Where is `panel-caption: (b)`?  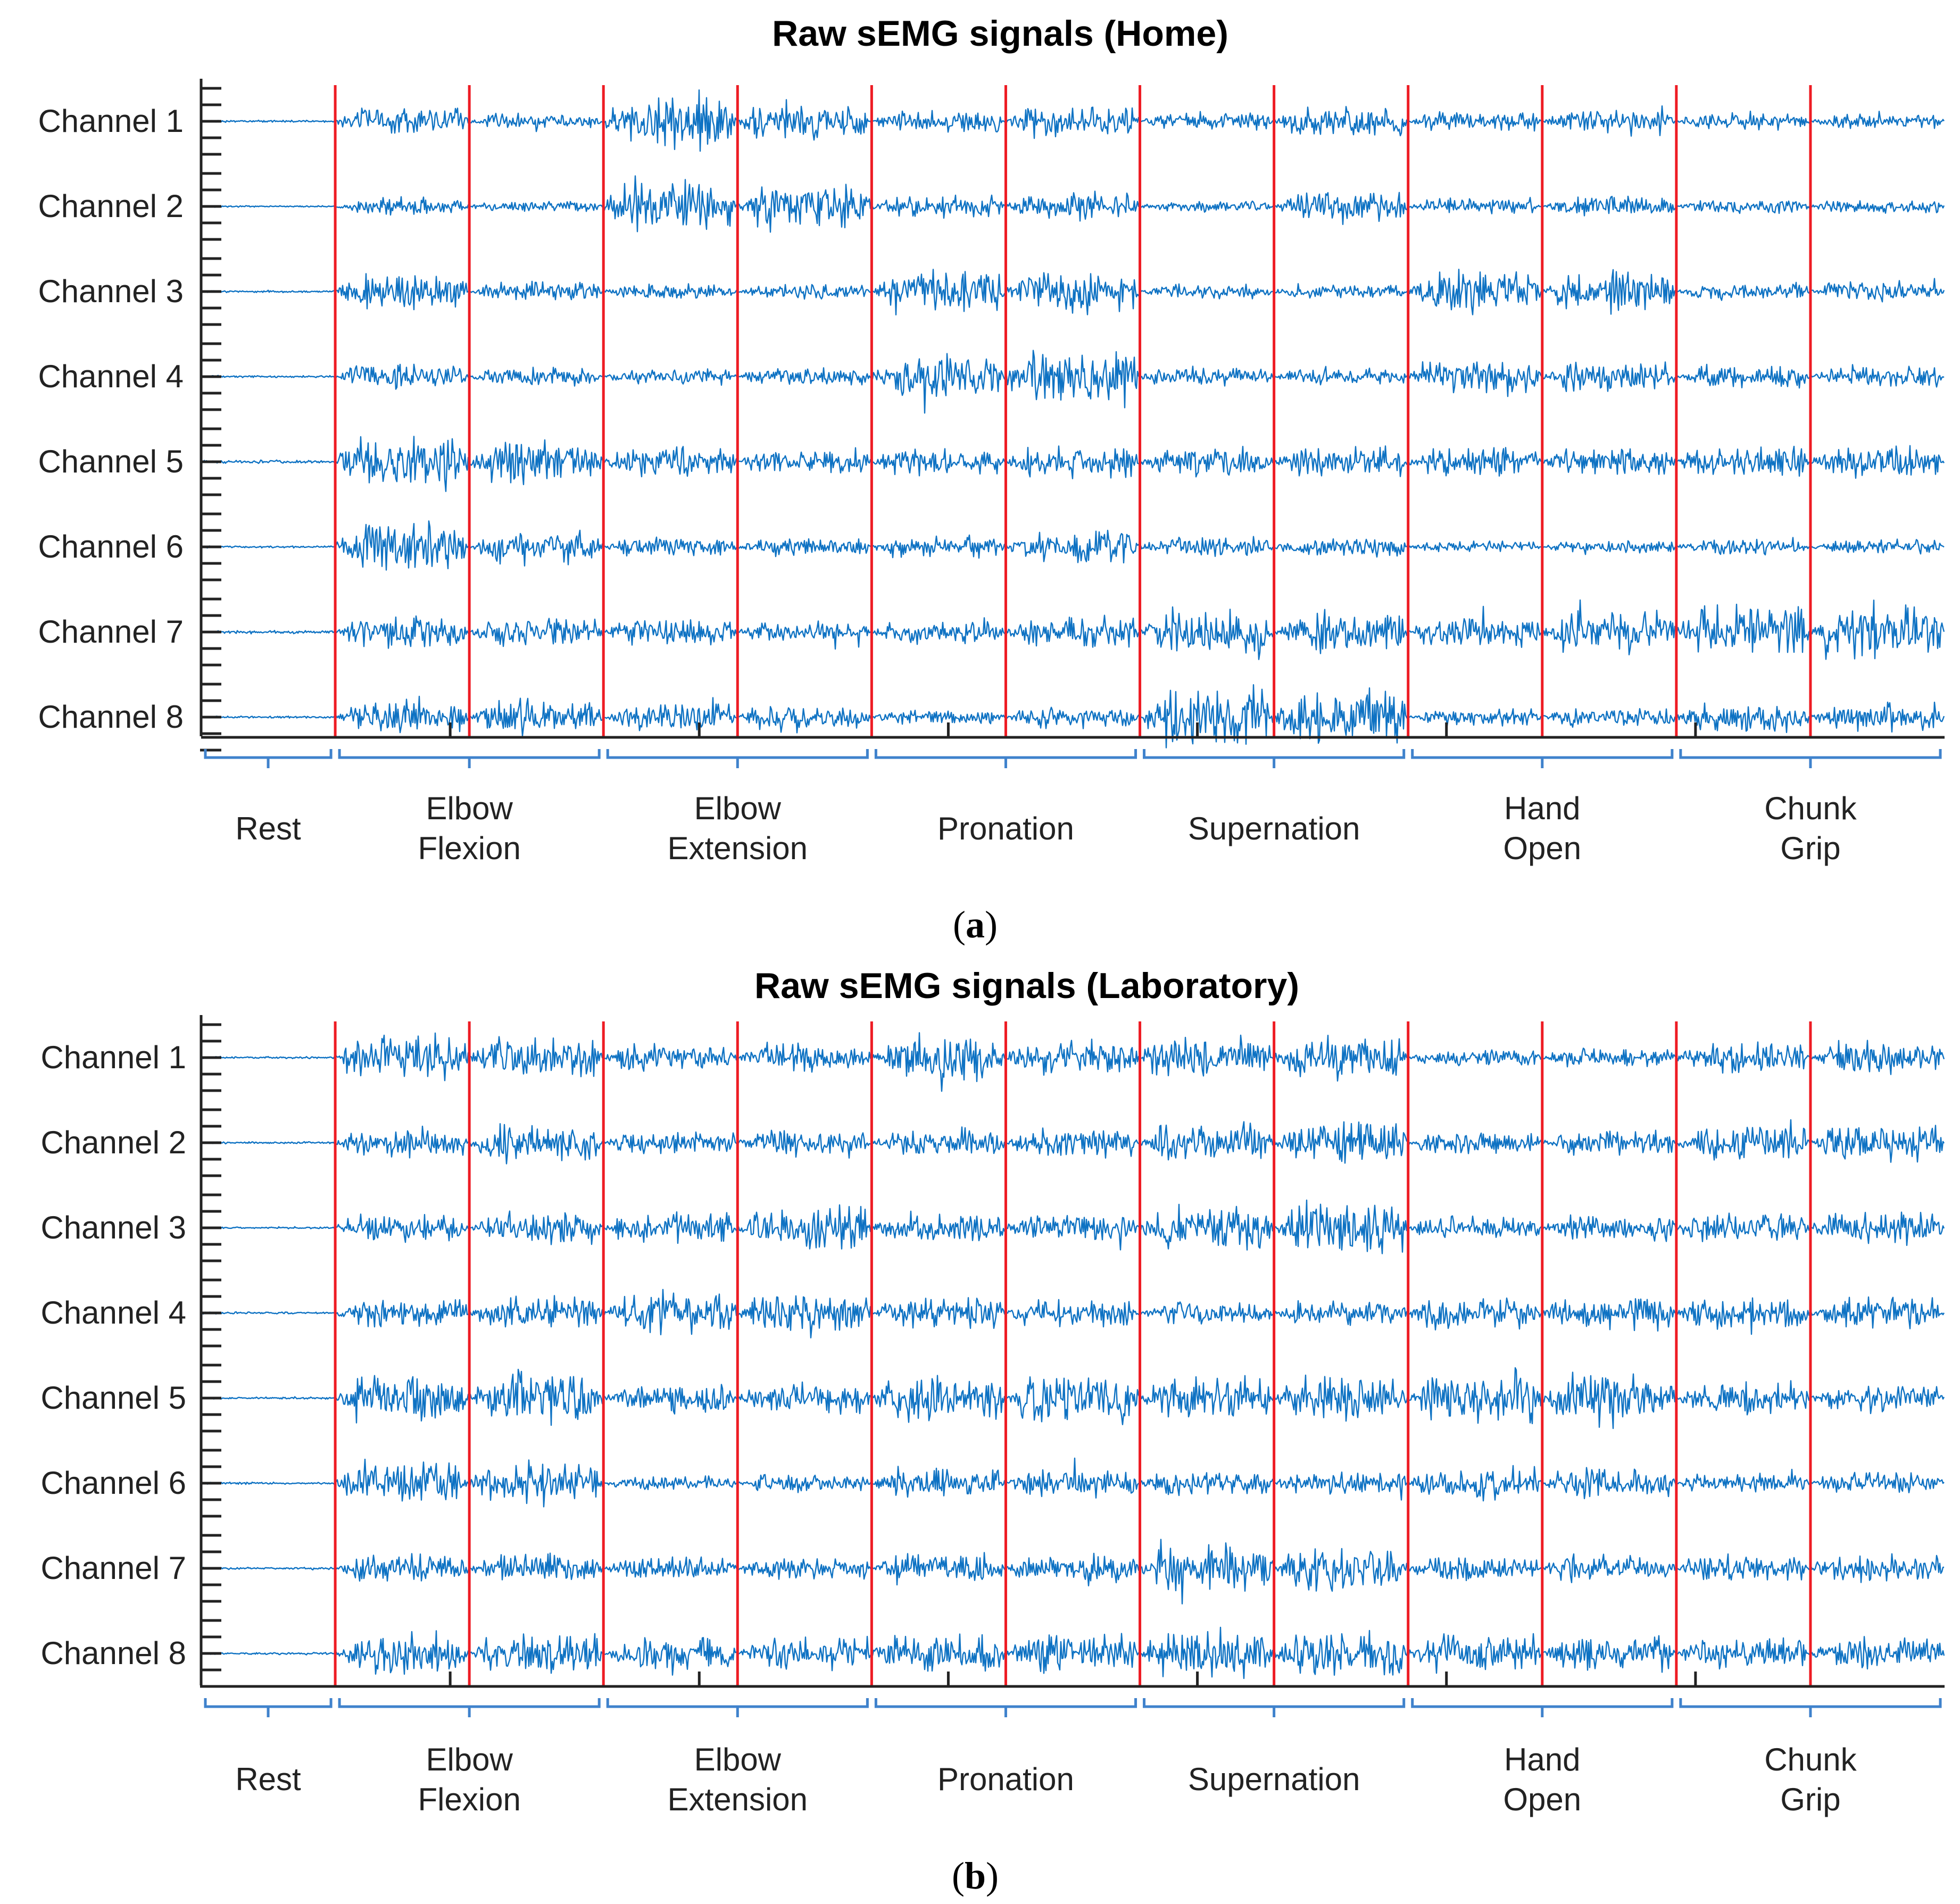 panel-caption: (b) is located at coordinates (976, 1876).